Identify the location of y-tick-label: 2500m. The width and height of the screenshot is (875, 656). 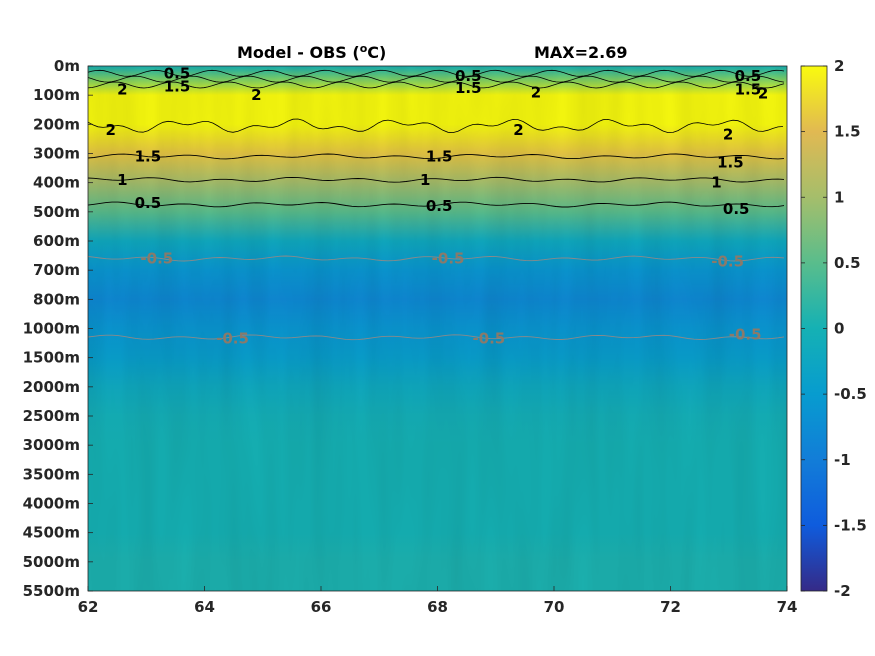
(51, 416).